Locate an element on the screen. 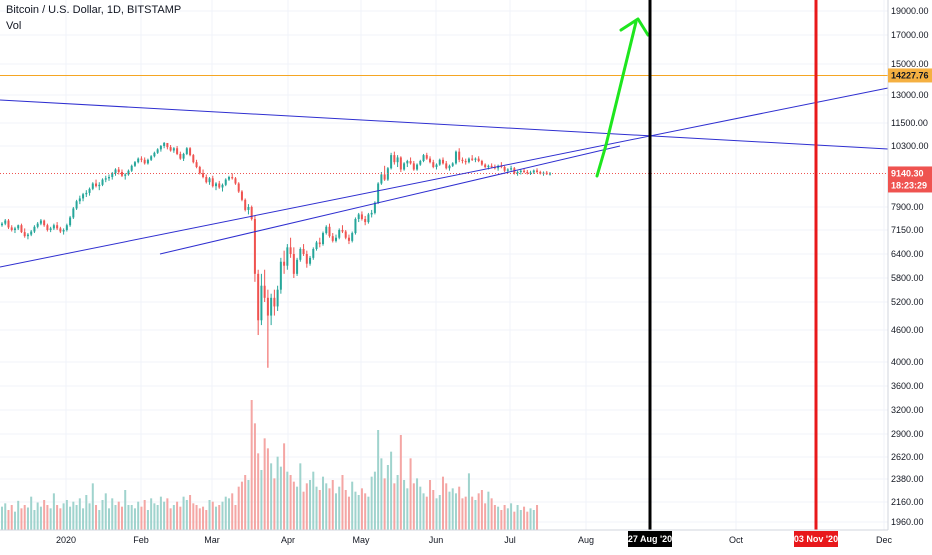 The height and width of the screenshot is (555, 932). price-tick-label: 15000.00 is located at coordinates (910, 64).